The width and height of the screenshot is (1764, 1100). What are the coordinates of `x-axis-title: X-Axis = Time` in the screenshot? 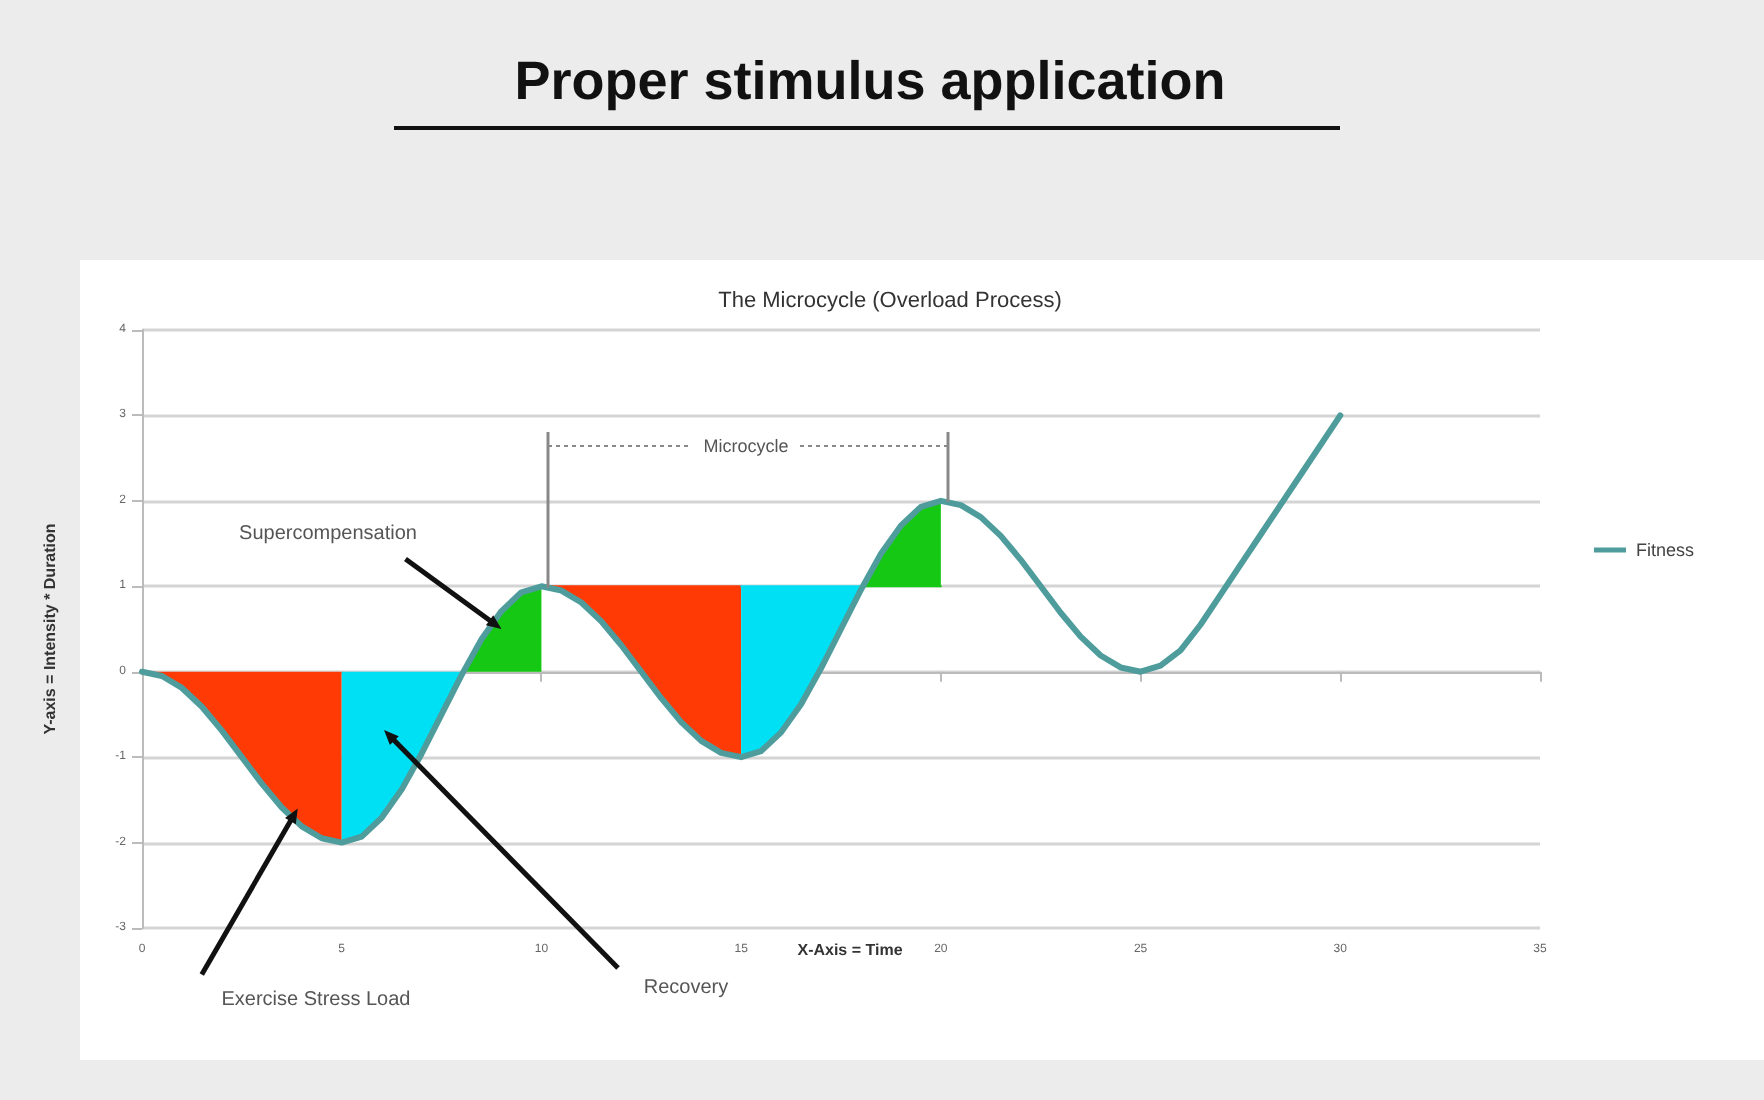 It's located at (850, 950).